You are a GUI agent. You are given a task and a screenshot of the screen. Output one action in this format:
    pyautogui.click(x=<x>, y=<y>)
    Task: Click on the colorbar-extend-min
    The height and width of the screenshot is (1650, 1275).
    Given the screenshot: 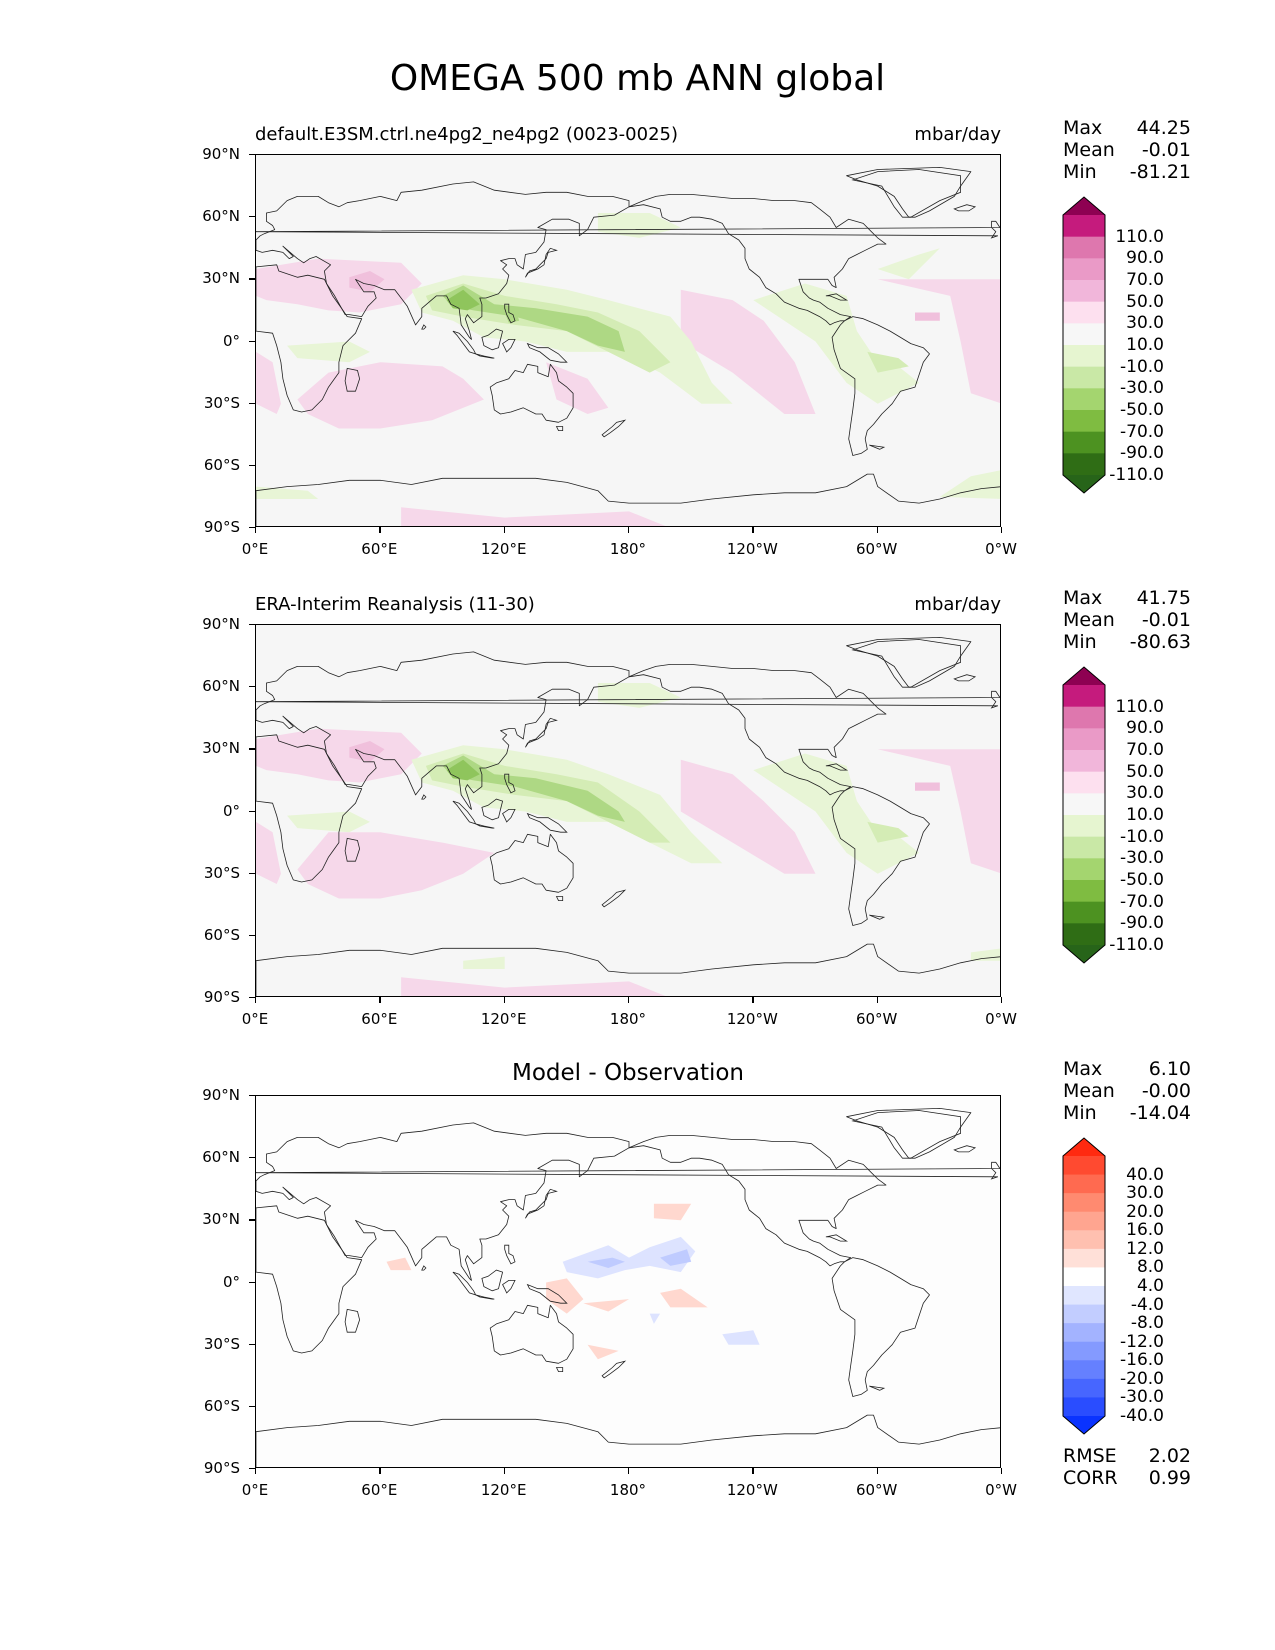 What is the action you would take?
    pyautogui.click(x=1084, y=954)
    